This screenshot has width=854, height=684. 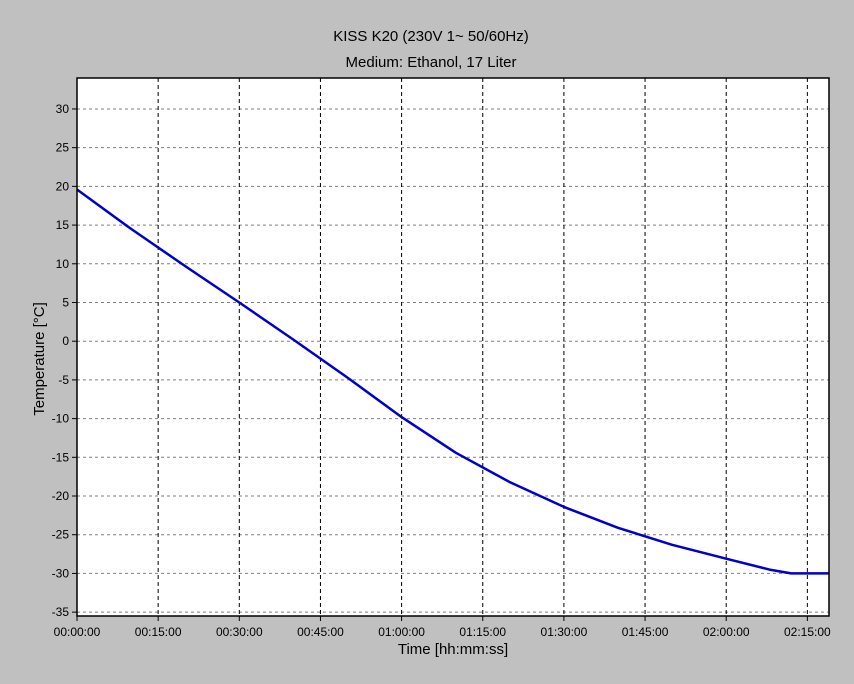 I want to click on y-tick-label: -35, so click(x=61, y=612).